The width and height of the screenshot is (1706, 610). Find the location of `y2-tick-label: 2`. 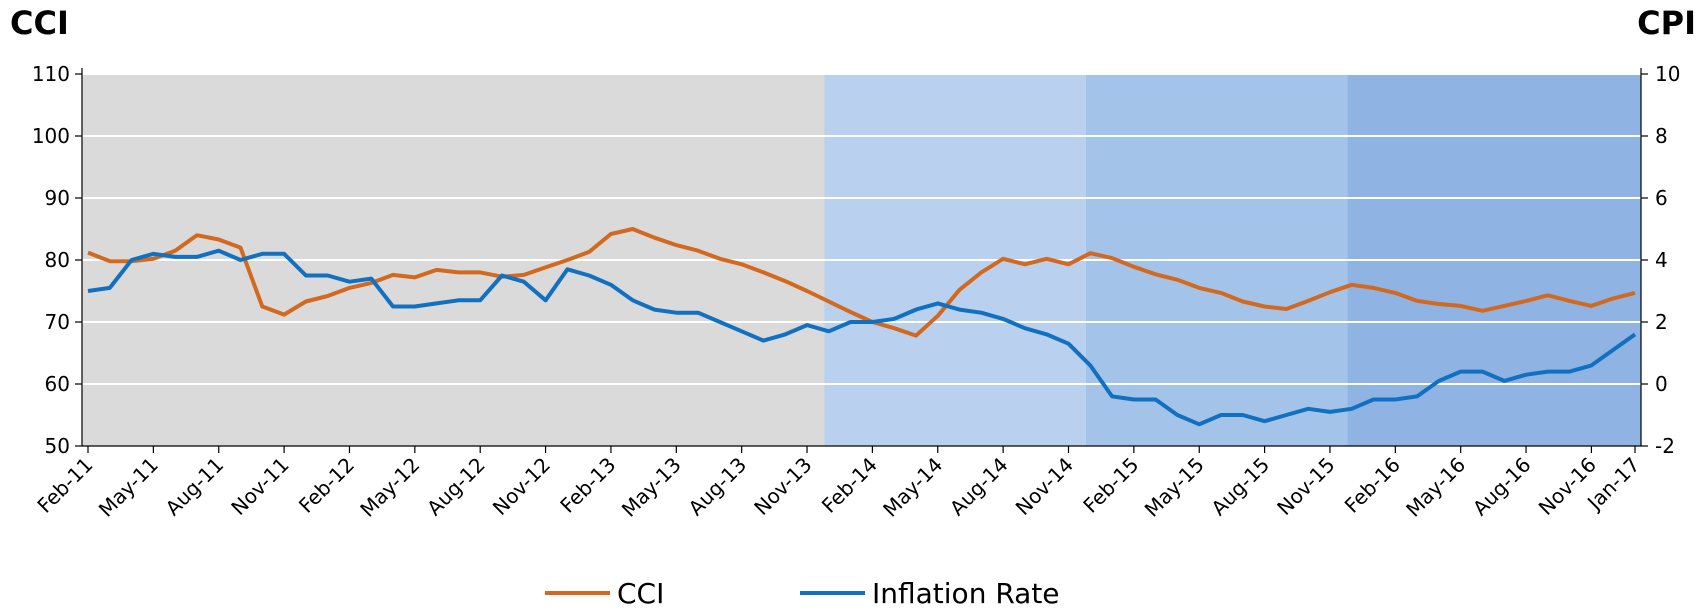

y2-tick-label: 2 is located at coordinates (1661, 322).